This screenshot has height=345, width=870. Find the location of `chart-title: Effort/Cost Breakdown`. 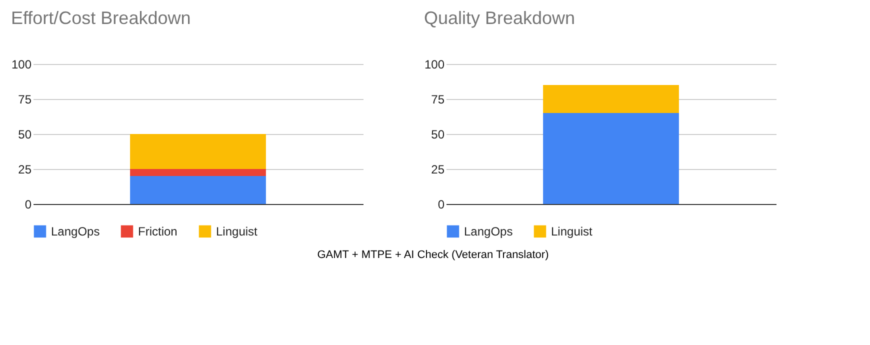

chart-title: Effort/Cost Breakdown is located at coordinates (100, 18).